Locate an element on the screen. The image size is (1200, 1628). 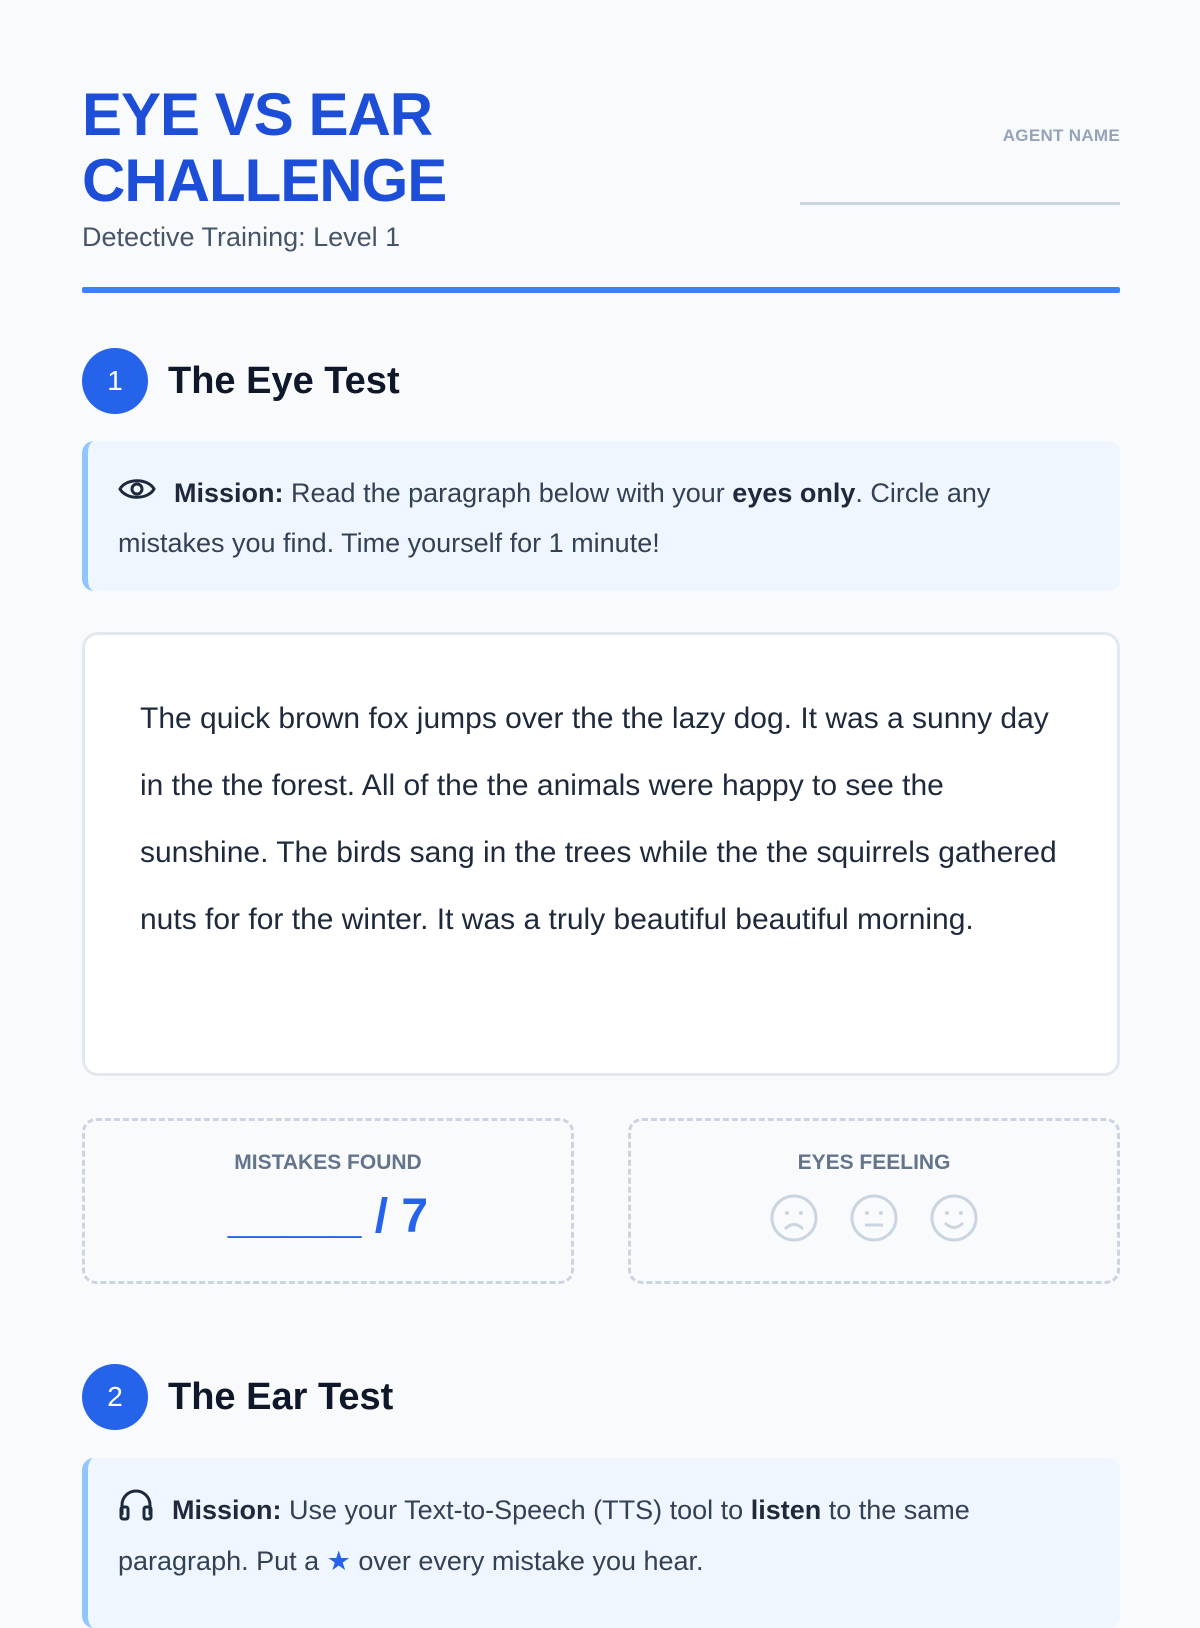
section-2-heading: 2 The Ear Test is located at coordinates (237, 1397).